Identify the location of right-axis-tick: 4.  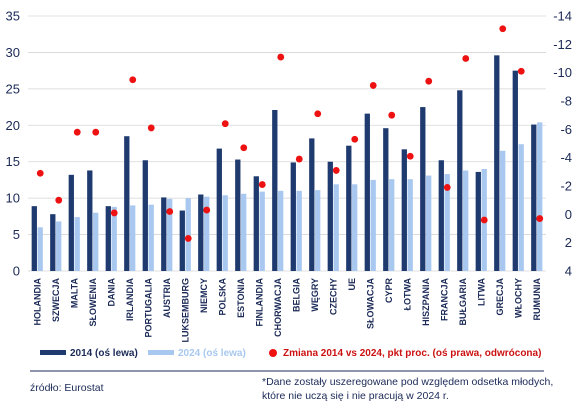
(568, 271).